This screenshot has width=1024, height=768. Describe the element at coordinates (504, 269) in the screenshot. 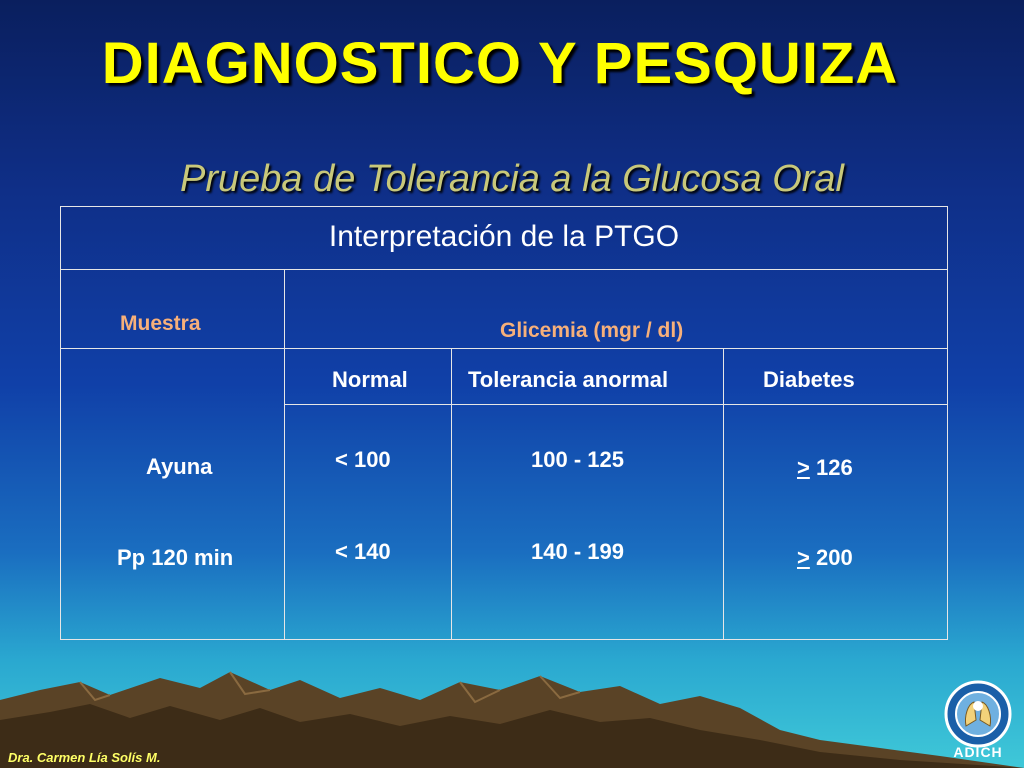

I see `table-divider-title` at that location.